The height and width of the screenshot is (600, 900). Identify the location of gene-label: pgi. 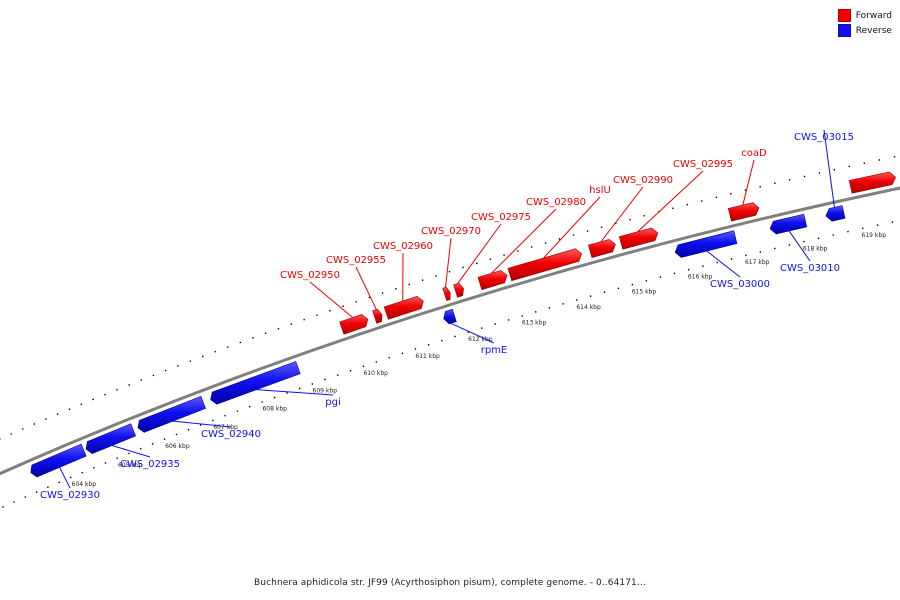
(332, 402).